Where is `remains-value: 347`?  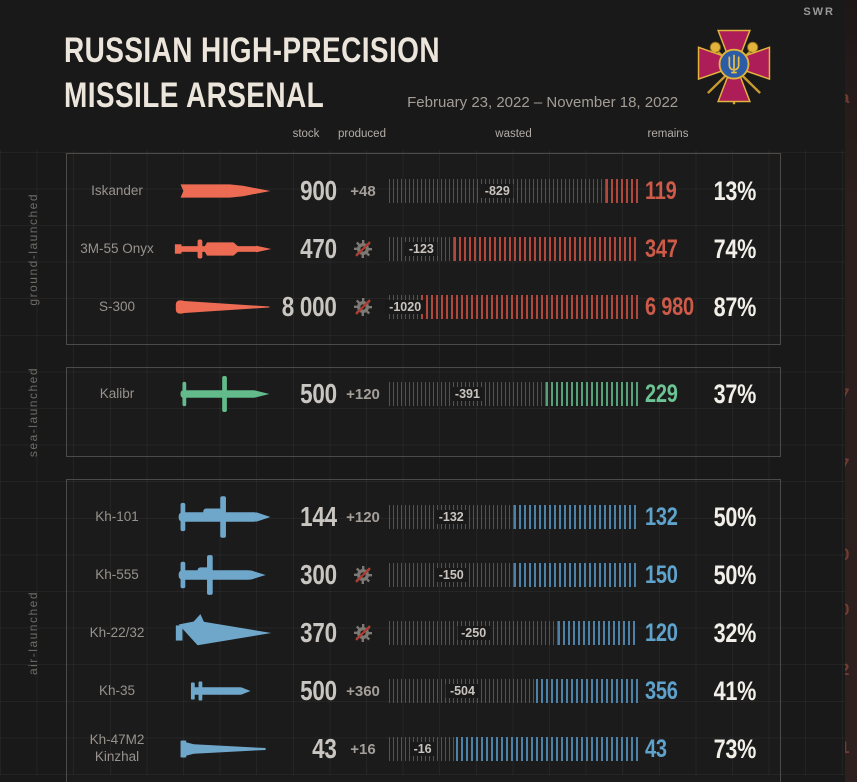
remains-value: 347 is located at coordinates (661, 248).